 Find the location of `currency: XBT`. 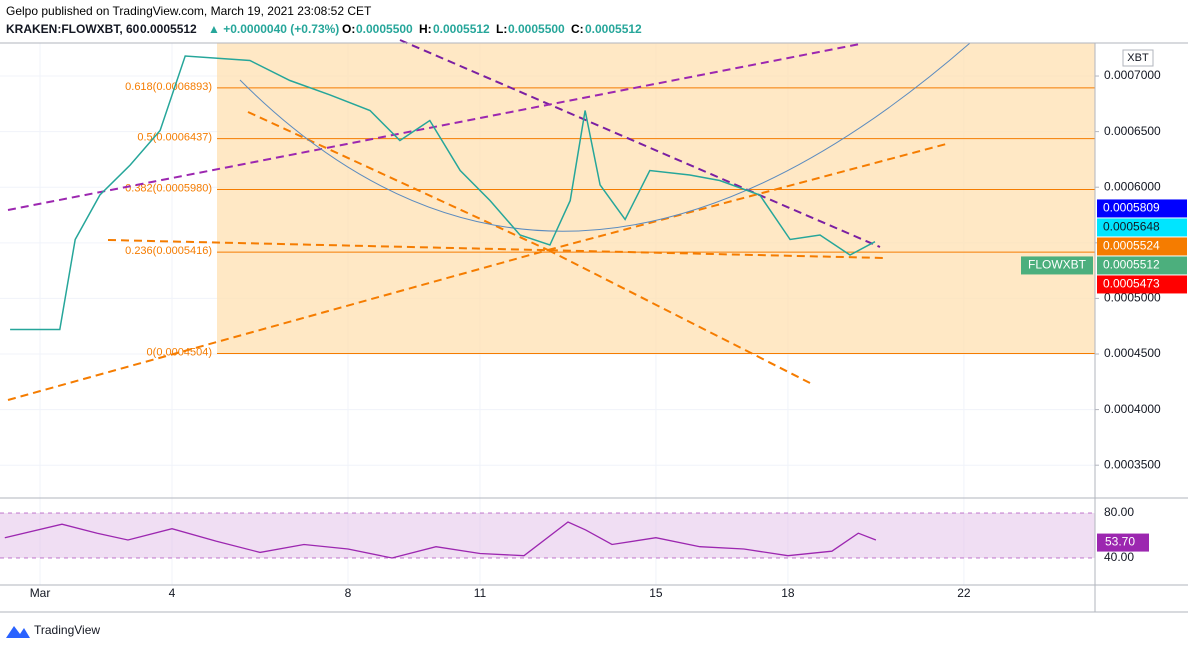

currency: XBT is located at coordinates (1138, 58).